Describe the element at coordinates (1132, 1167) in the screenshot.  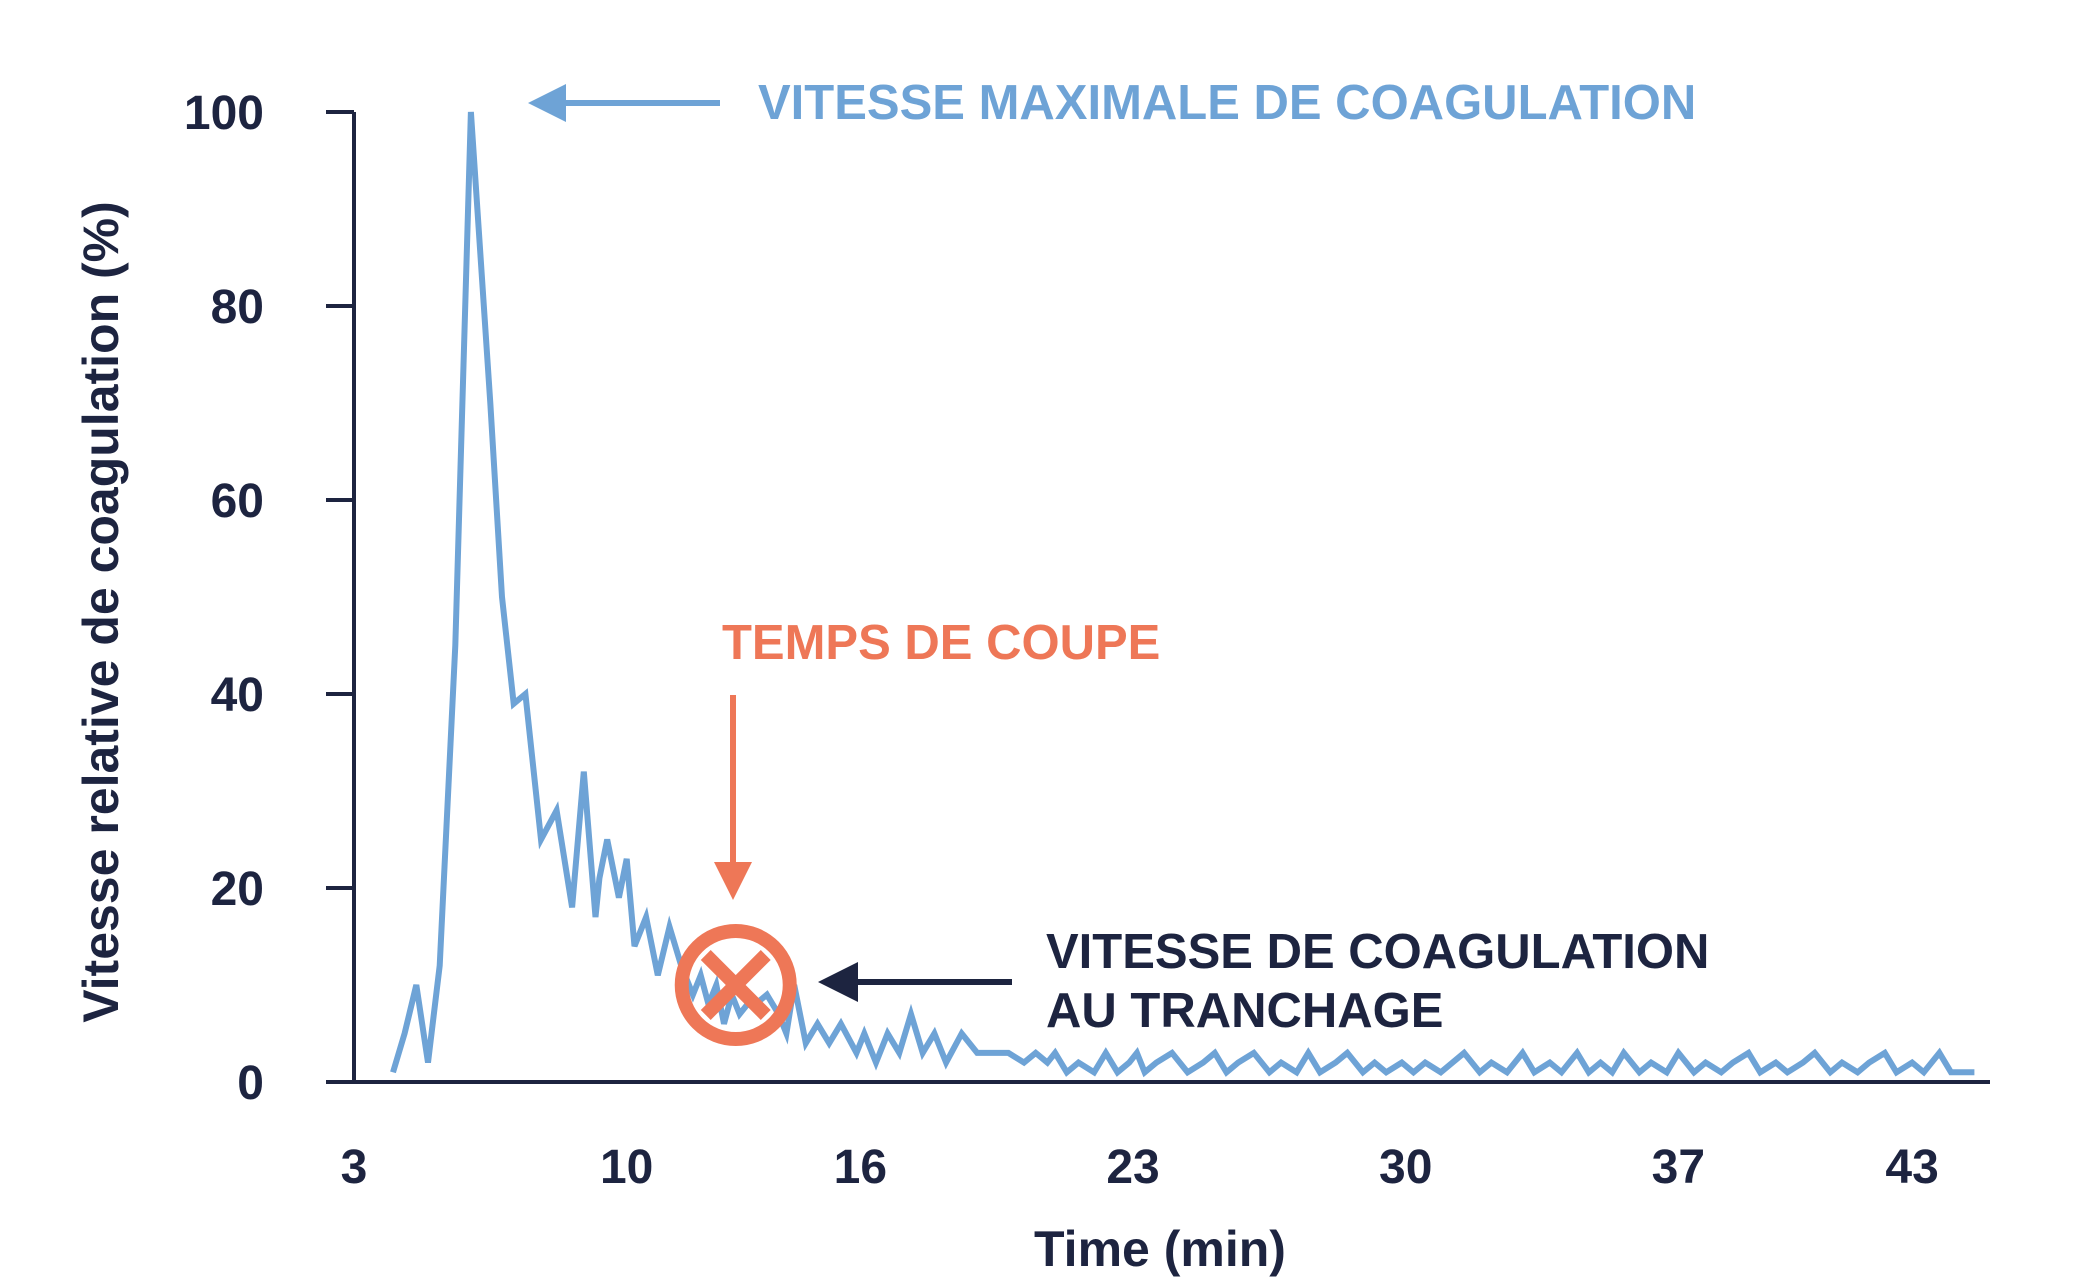
I see `x-tick-label: 23` at that location.